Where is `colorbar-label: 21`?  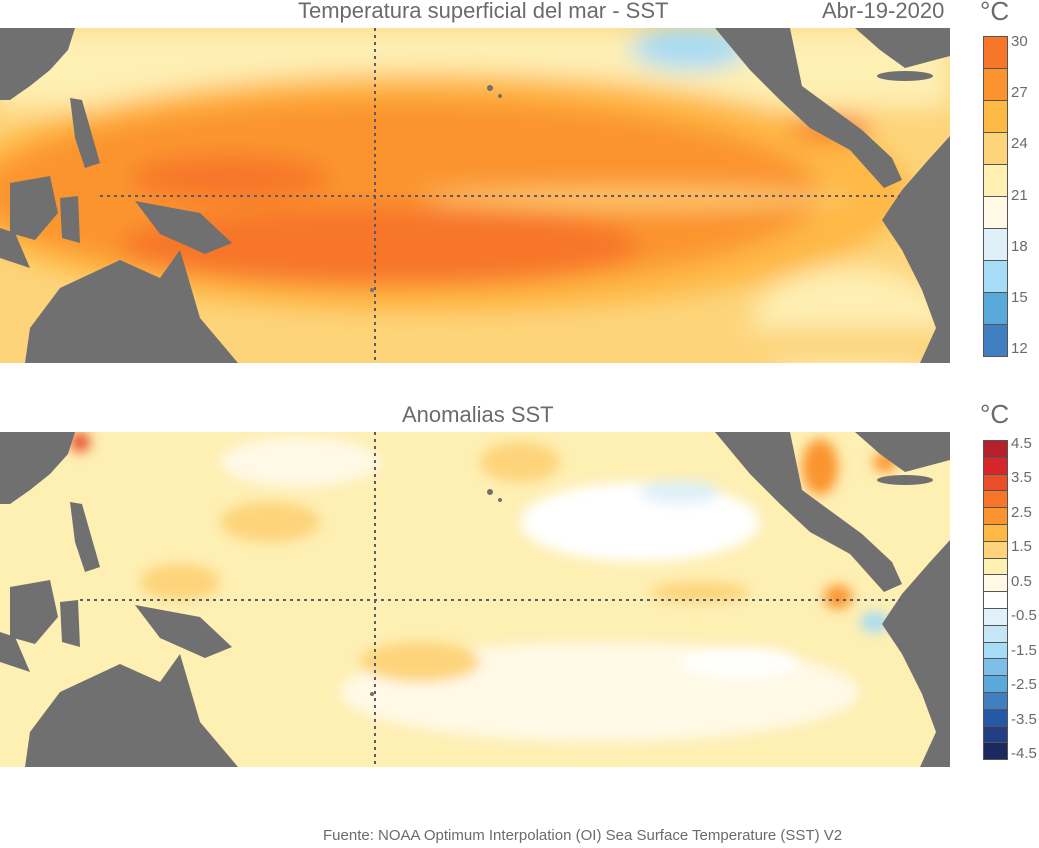
colorbar-label: 21 is located at coordinates (1019, 195).